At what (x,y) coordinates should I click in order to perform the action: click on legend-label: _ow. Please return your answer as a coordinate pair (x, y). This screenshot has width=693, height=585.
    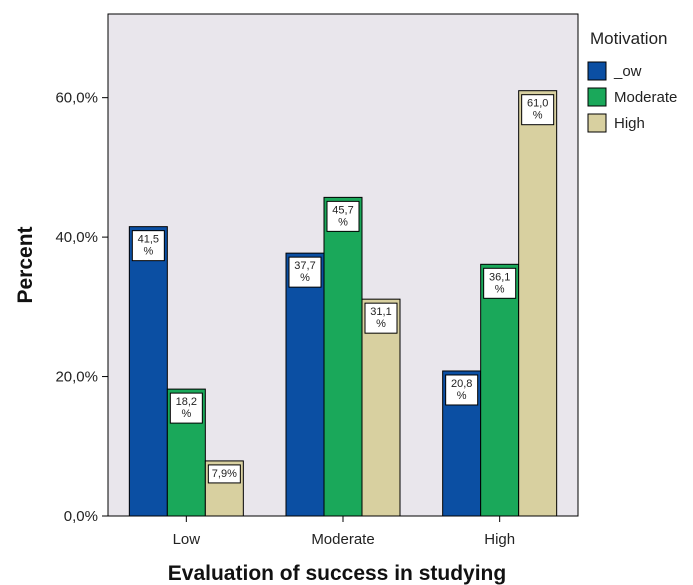
    Looking at the image, I should click on (627, 71).